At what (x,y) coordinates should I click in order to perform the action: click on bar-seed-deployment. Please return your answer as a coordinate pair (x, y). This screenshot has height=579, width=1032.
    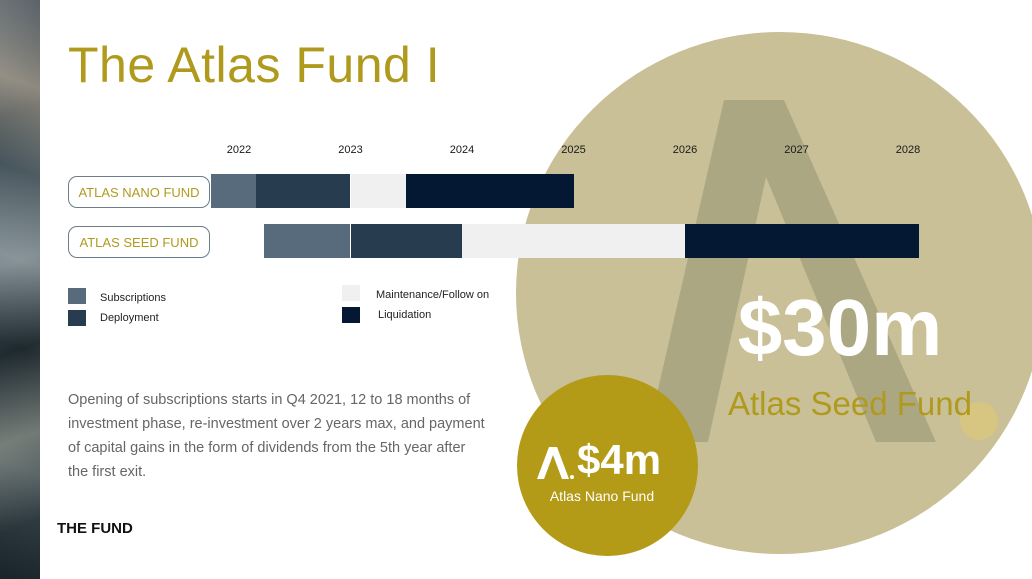
    Looking at the image, I should click on (406, 241).